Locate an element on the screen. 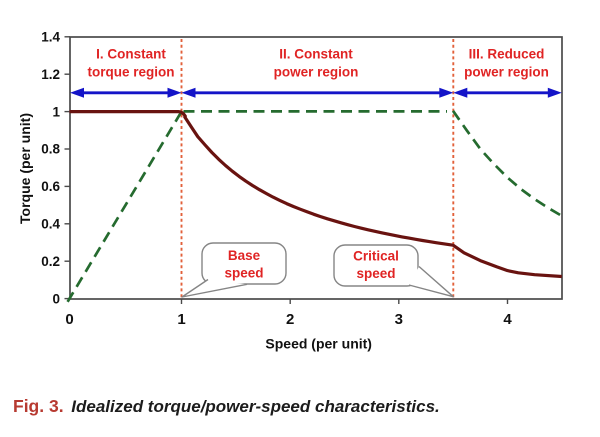 This screenshot has width=600, height=437. svg-text: 0.6 is located at coordinates (50, 186).